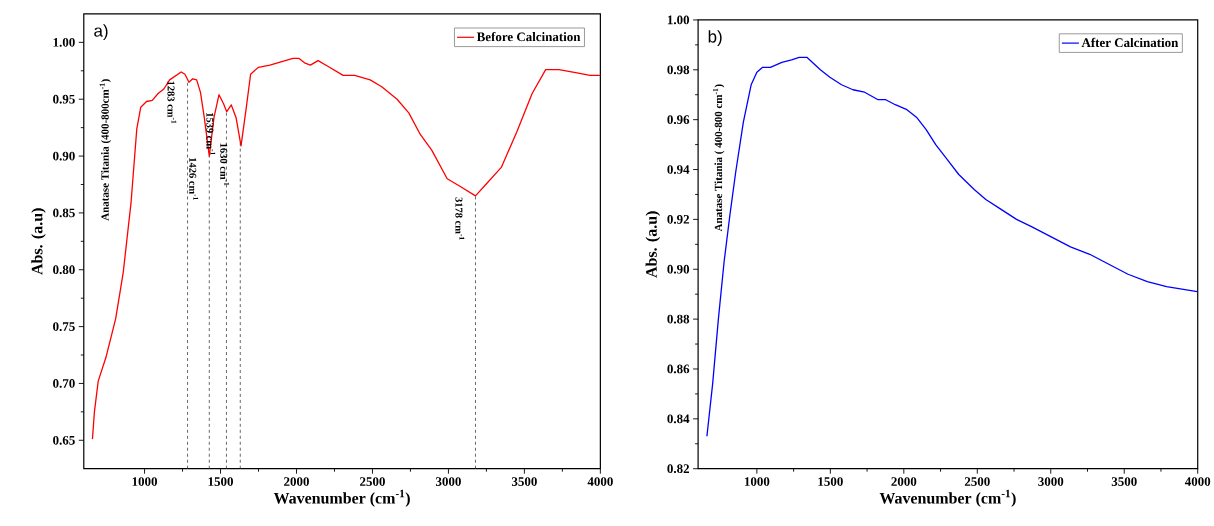 Image resolution: width=1214 pixels, height=526 pixels. What do you see at coordinates (172, 102) in the screenshot?
I see `ref-line-label: 1283 cm$^{-1}$` at bounding box center [172, 102].